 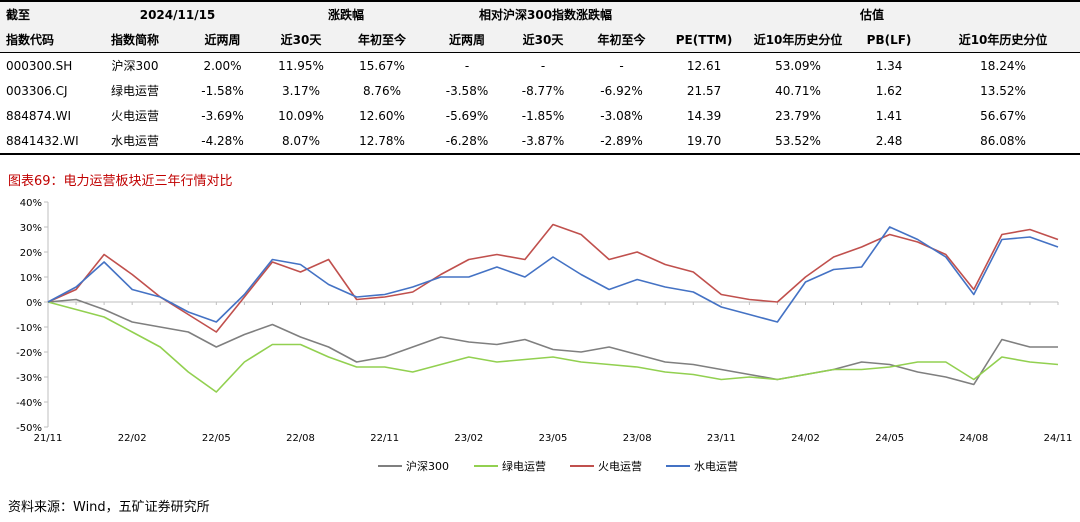 What do you see at coordinates (301, 141) in the screenshot?
I see `table-cell: 8.07%` at bounding box center [301, 141].